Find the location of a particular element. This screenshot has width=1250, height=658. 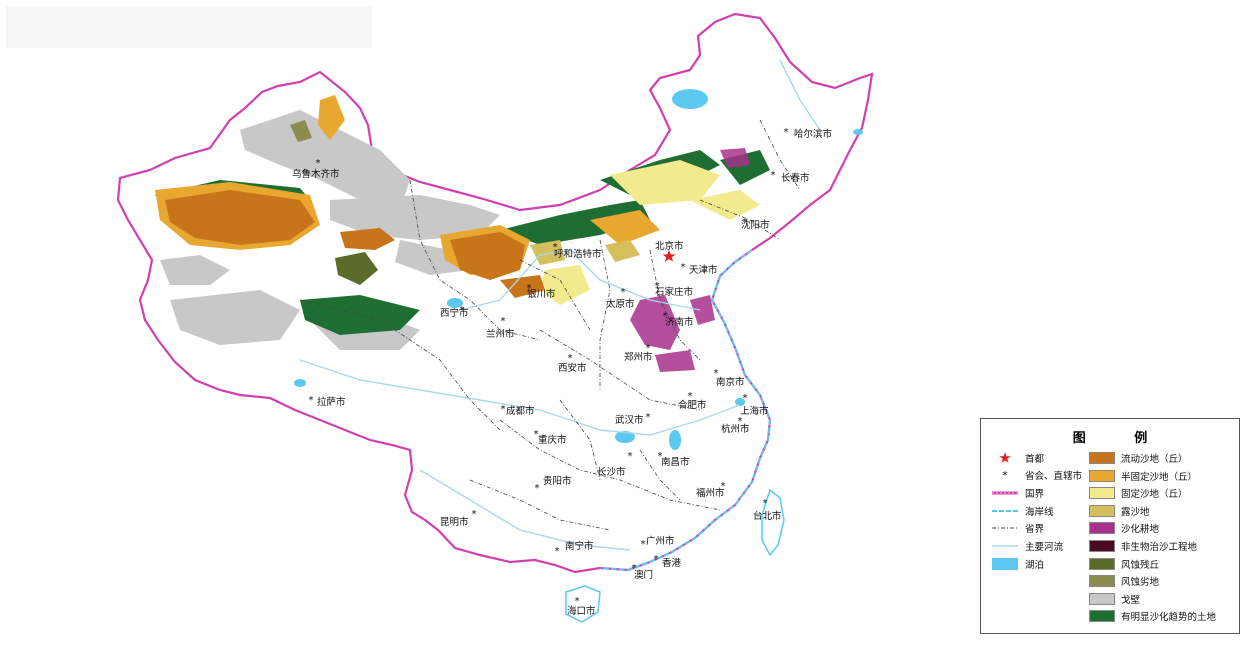

city-marker: 北京市 is located at coordinates (669, 246).